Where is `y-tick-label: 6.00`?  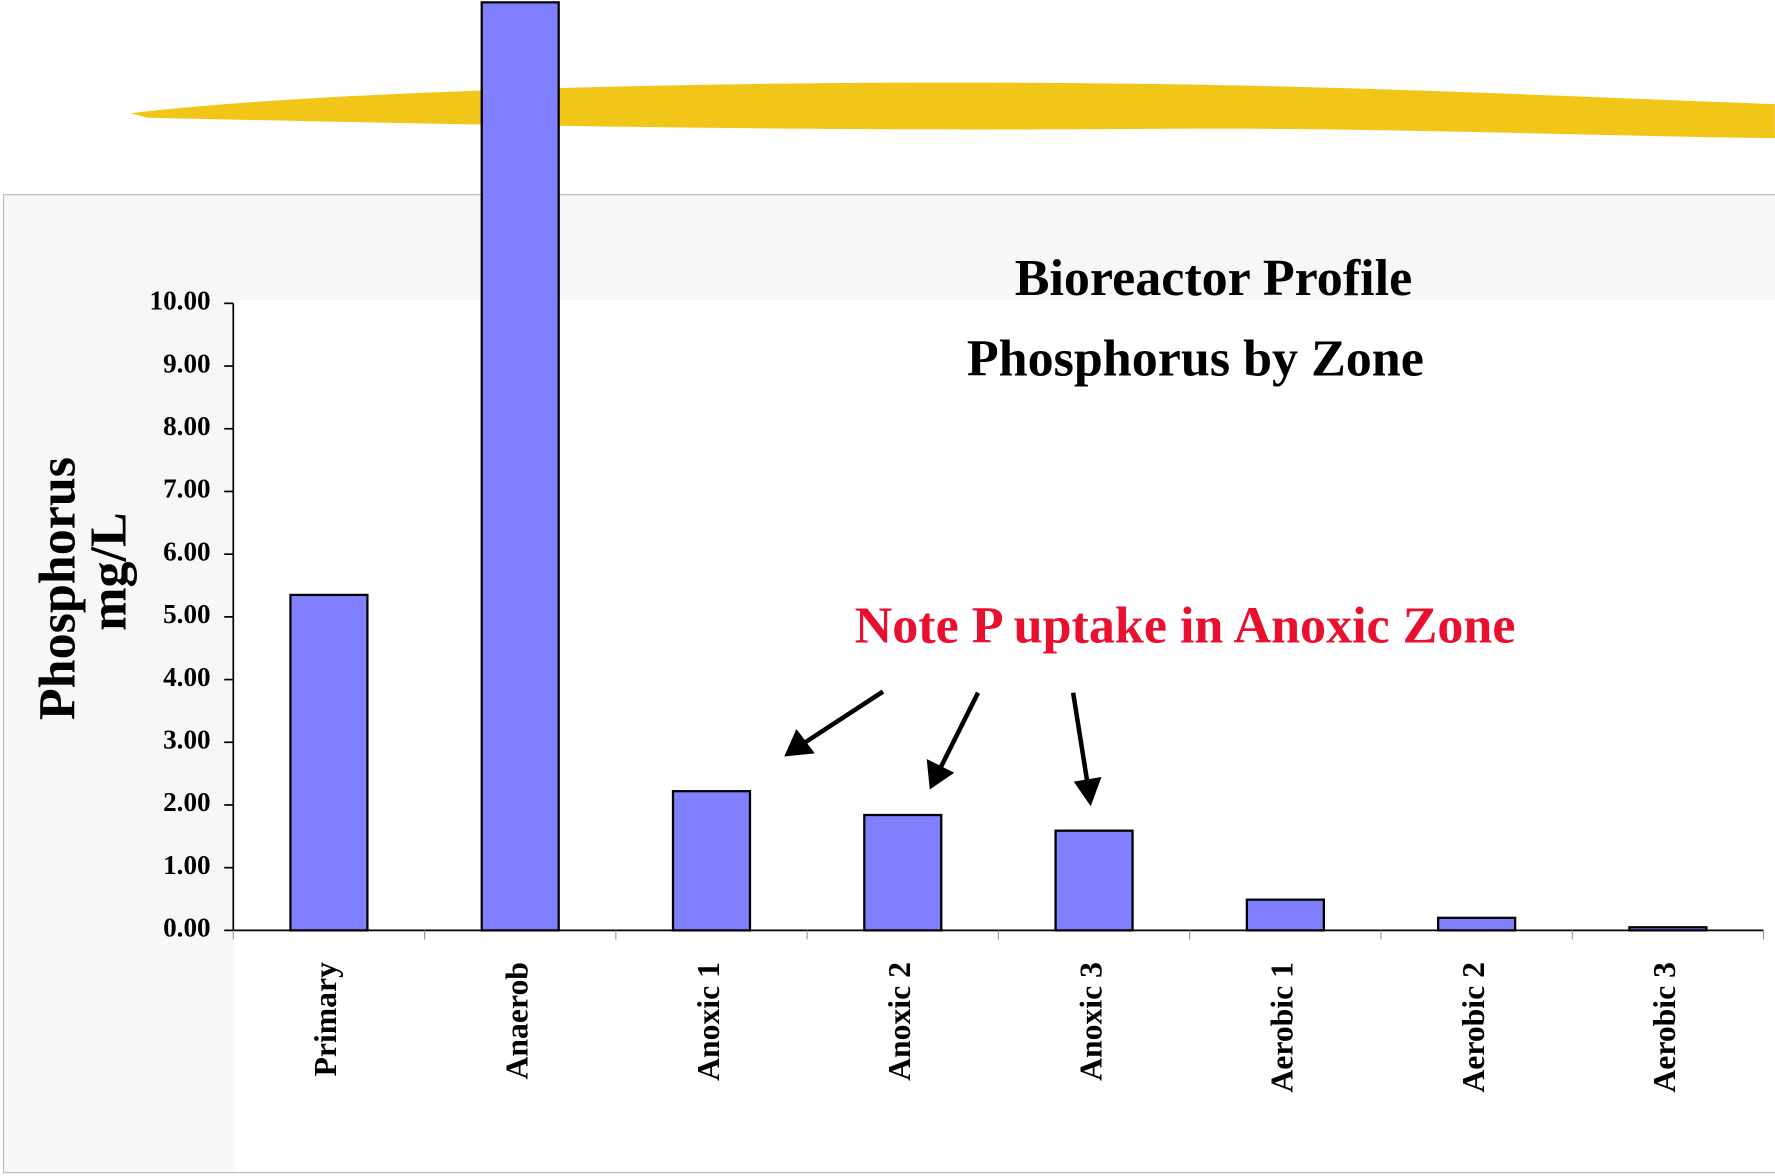 y-tick-label: 6.00 is located at coordinates (187, 551).